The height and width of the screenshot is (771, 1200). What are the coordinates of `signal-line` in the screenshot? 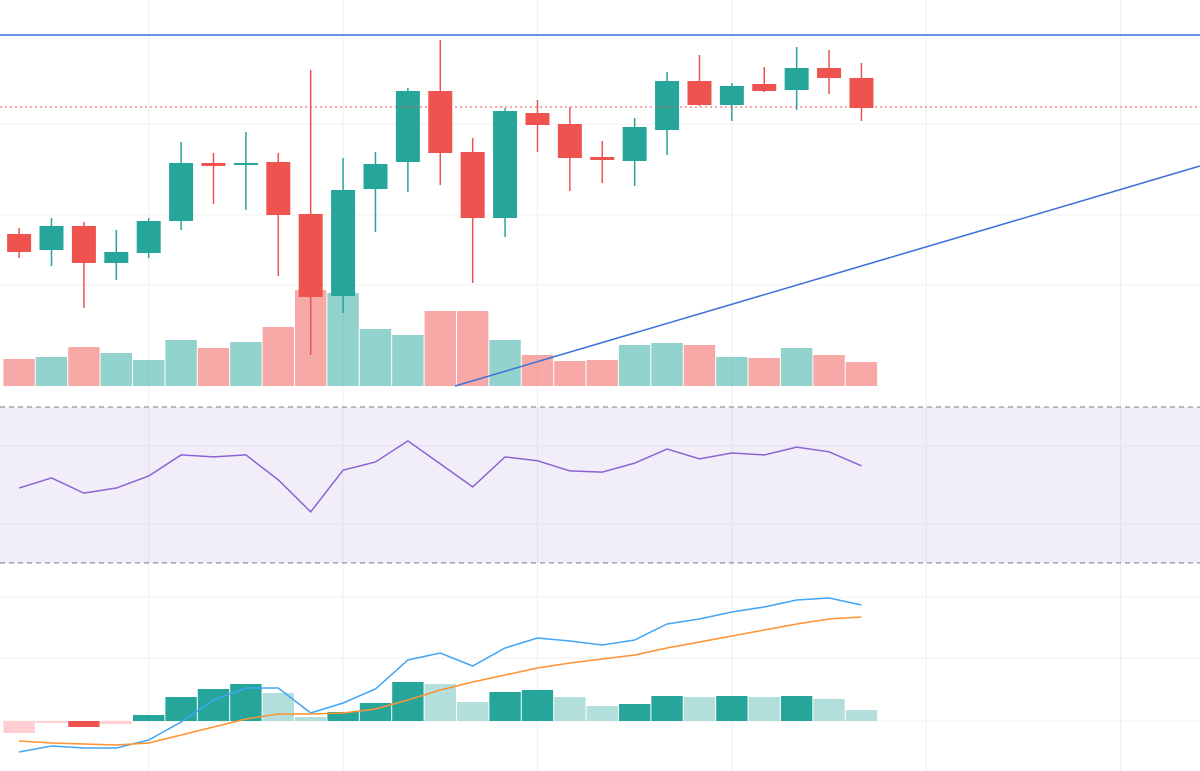 It's located at (440, 681).